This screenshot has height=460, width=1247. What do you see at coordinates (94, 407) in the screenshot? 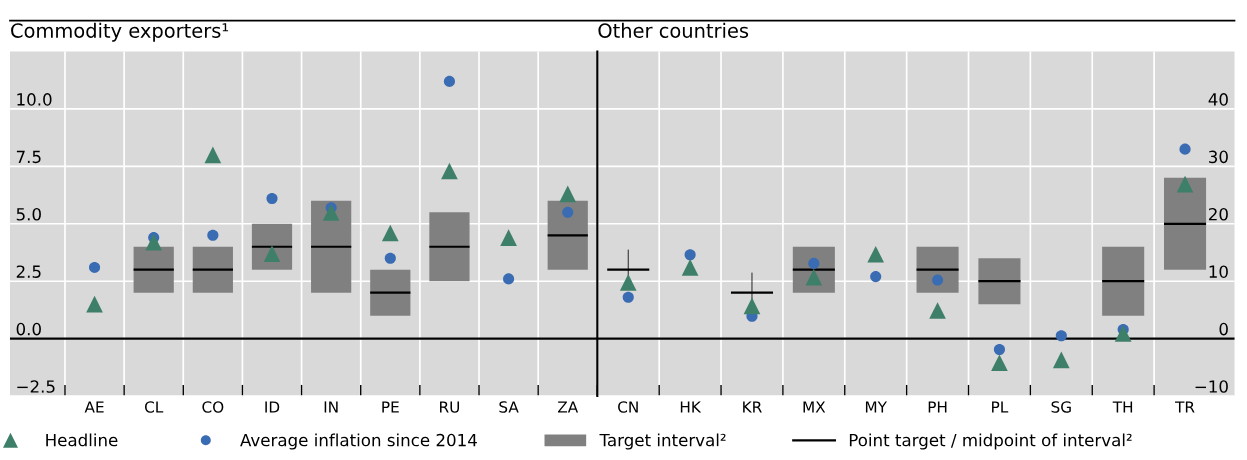
I see `x-tick-label: AE` at bounding box center [94, 407].